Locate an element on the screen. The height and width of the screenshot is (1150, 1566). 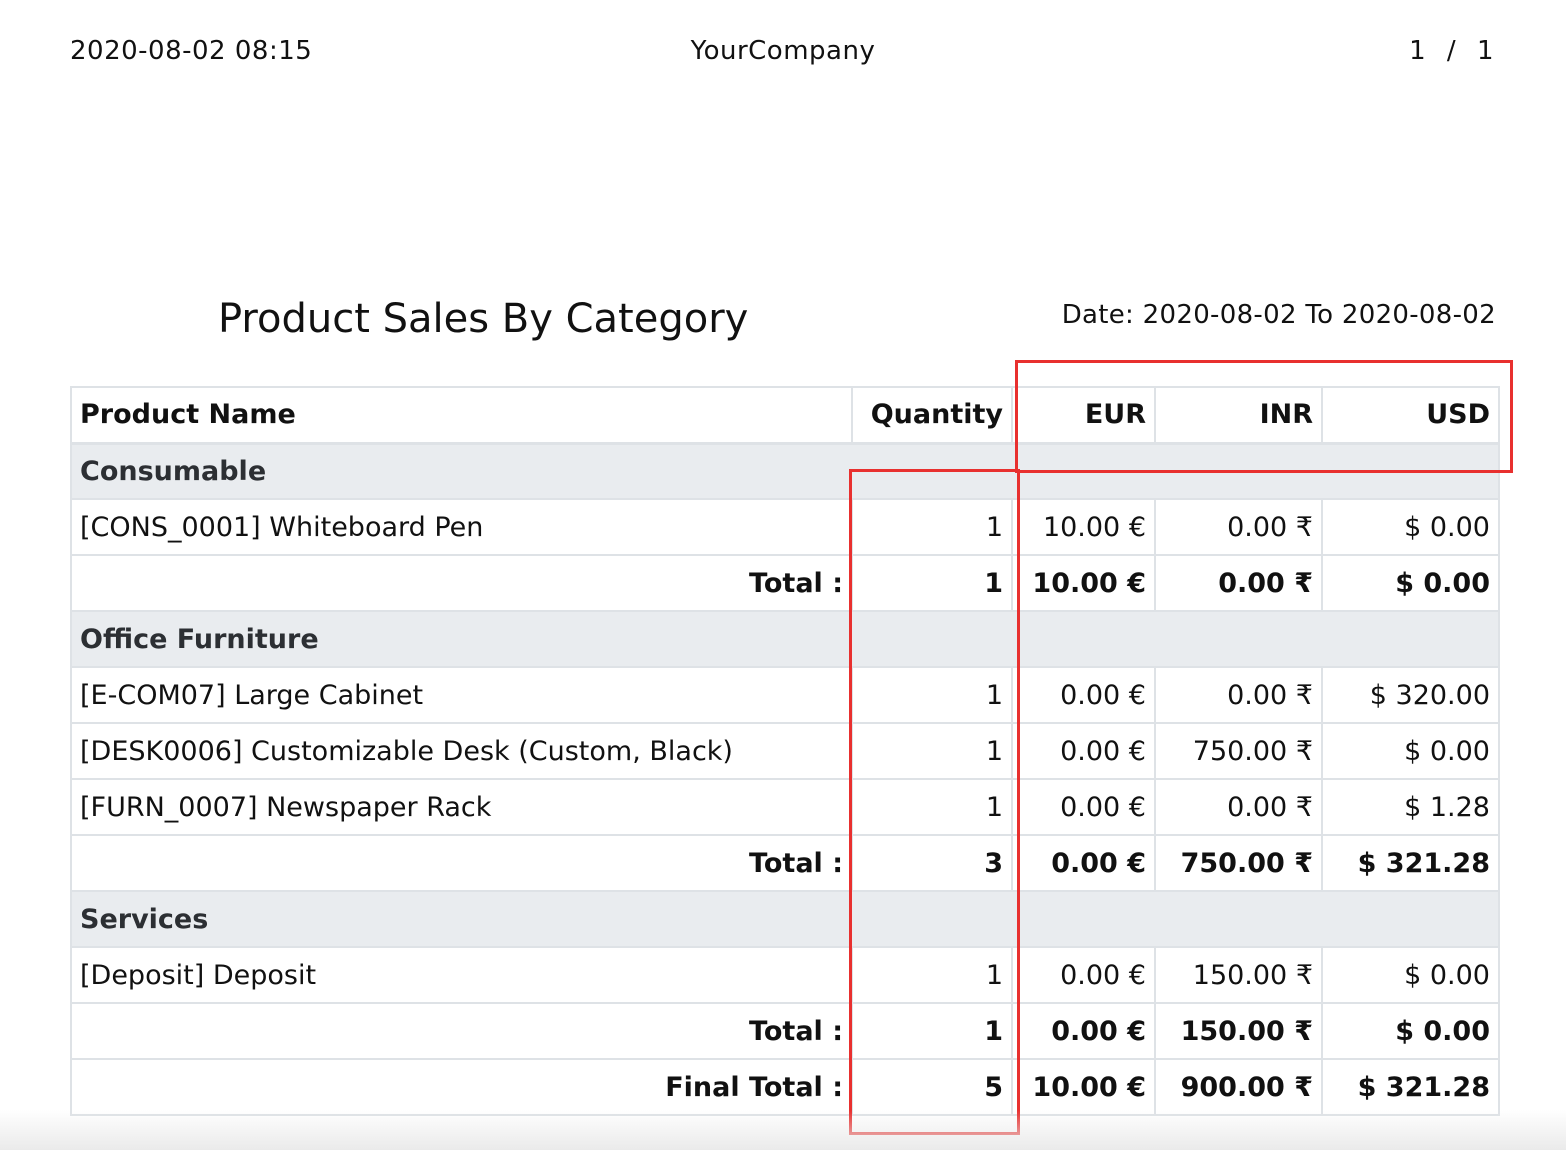
product-name: [Deposit] Deposit is located at coordinates (461, 975).